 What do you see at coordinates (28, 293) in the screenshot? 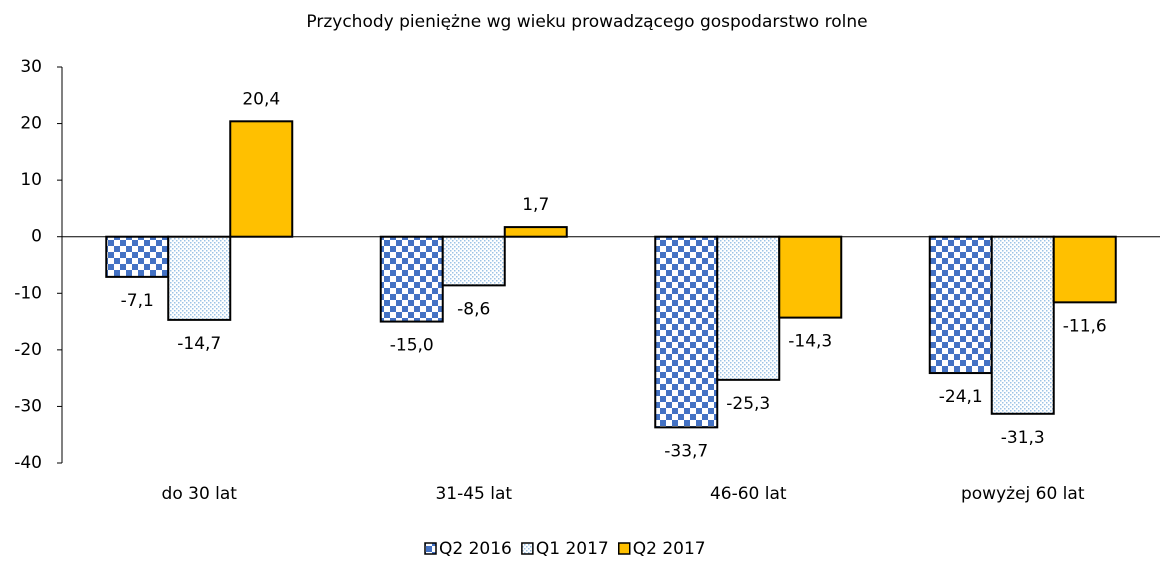
I see `y-tick-label: -10` at bounding box center [28, 293].